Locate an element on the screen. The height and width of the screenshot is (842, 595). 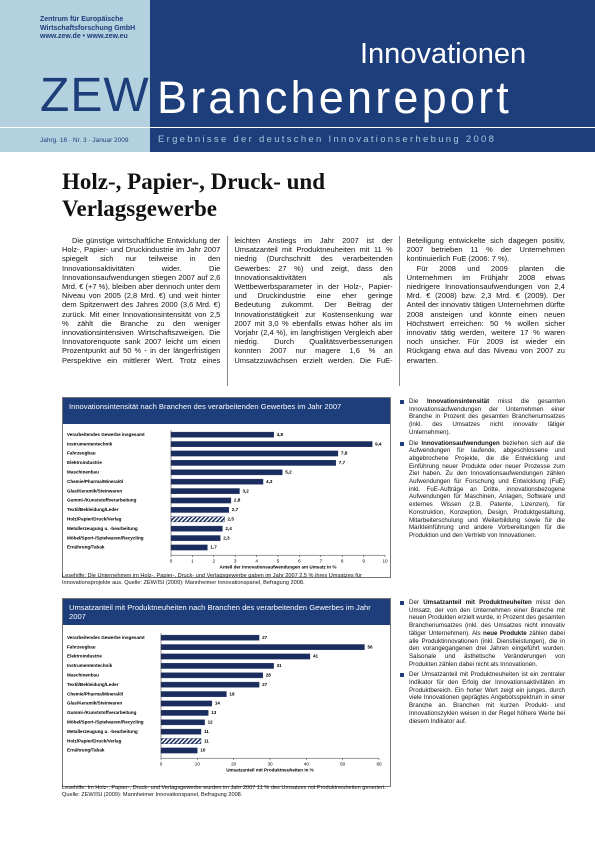
header-right is located at coordinates (372, 76).